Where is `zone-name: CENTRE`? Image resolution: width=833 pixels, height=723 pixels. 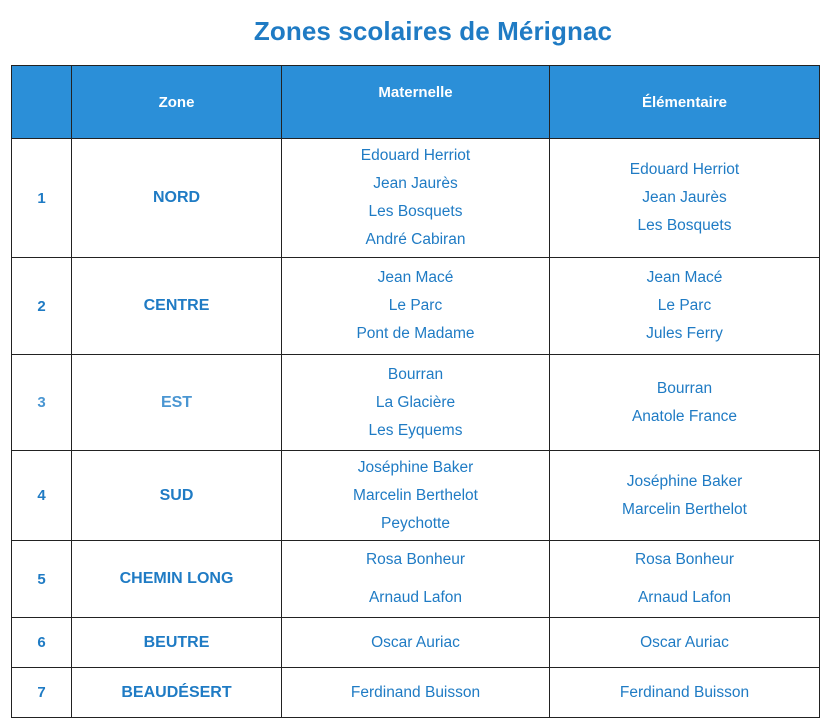 zone-name: CENTRE is located at coordinates (176, 306).